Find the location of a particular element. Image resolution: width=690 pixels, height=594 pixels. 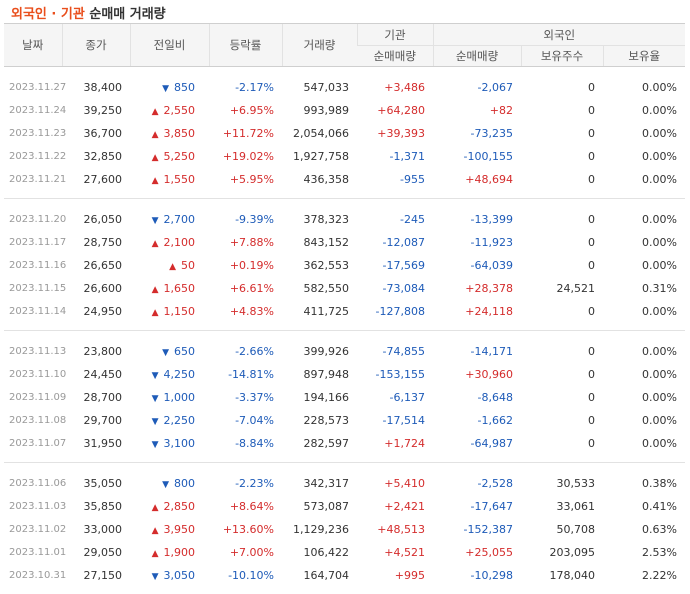

change-cell: ▲ 5,250 is located at coordinates (169, 156).